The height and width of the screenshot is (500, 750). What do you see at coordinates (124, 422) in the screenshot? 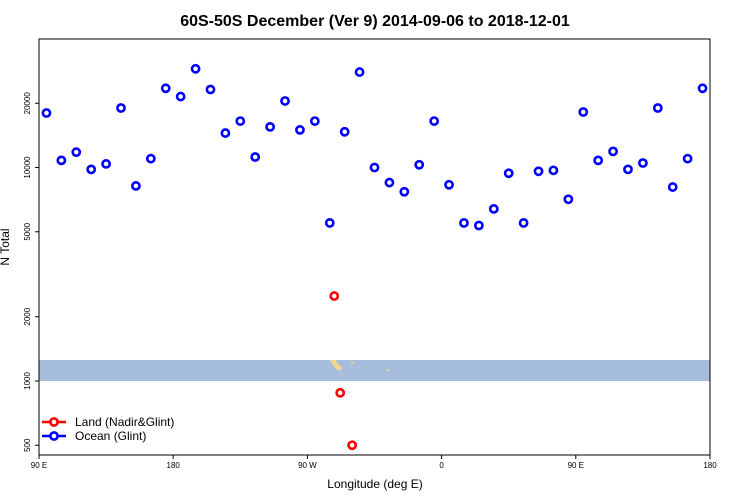
I see `legend-land-label: Land (Nadir&Glint)` at bounding box center [124, 422].